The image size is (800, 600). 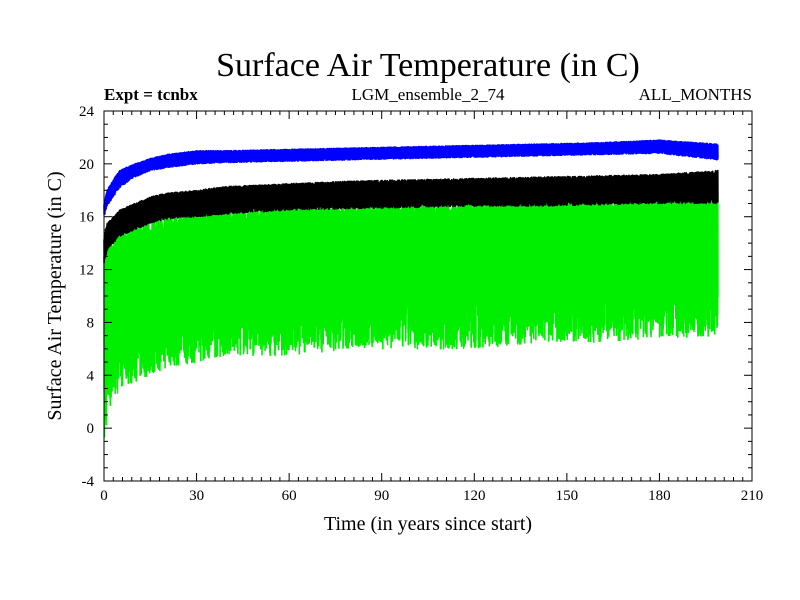 What do you see at coordinates (428, 524) in the screenshot?
I see `x-axis-label: Time (in years since start)` at bounding box center [428, 524].